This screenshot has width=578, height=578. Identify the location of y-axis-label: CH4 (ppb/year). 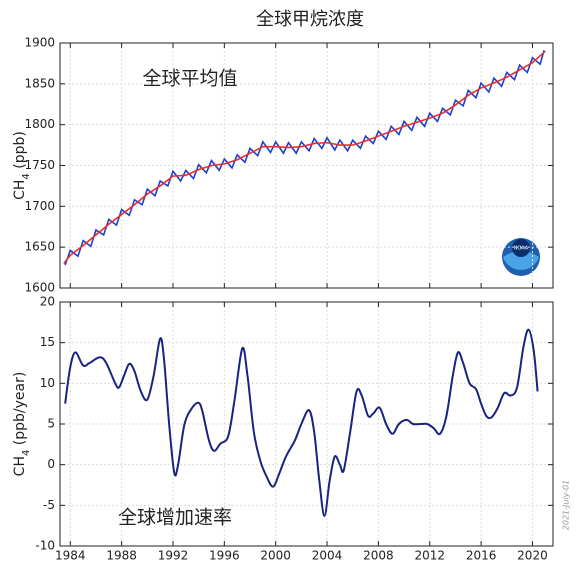
(22, 424).